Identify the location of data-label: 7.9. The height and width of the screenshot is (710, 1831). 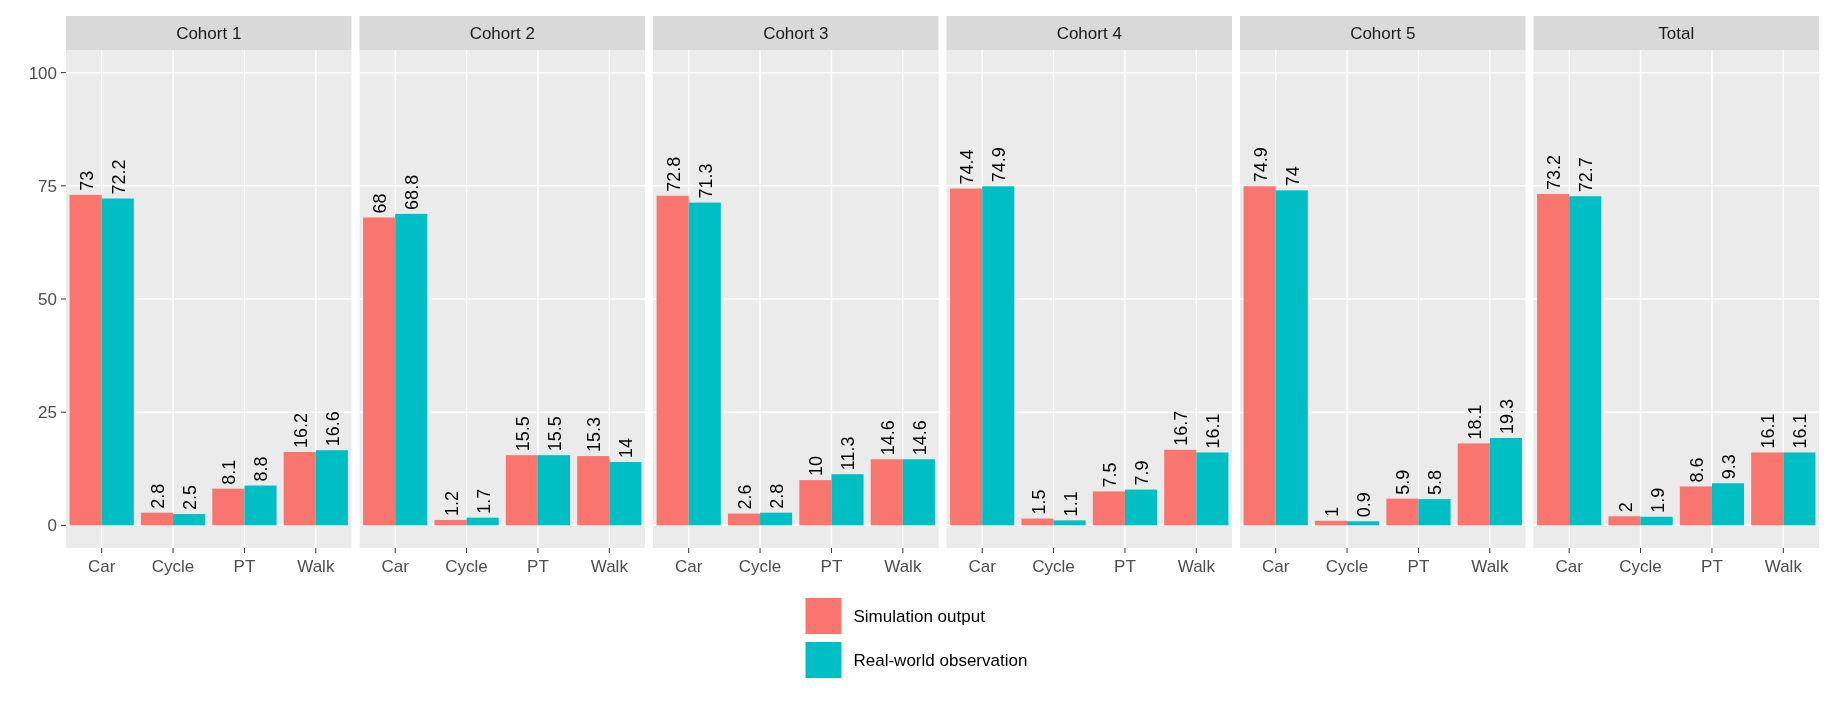
(1142, 473).